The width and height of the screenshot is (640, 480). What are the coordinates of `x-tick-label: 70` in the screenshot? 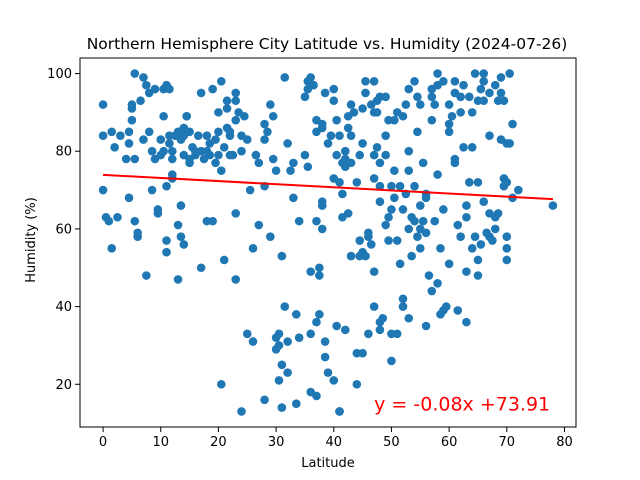 It's located at (507, 442).